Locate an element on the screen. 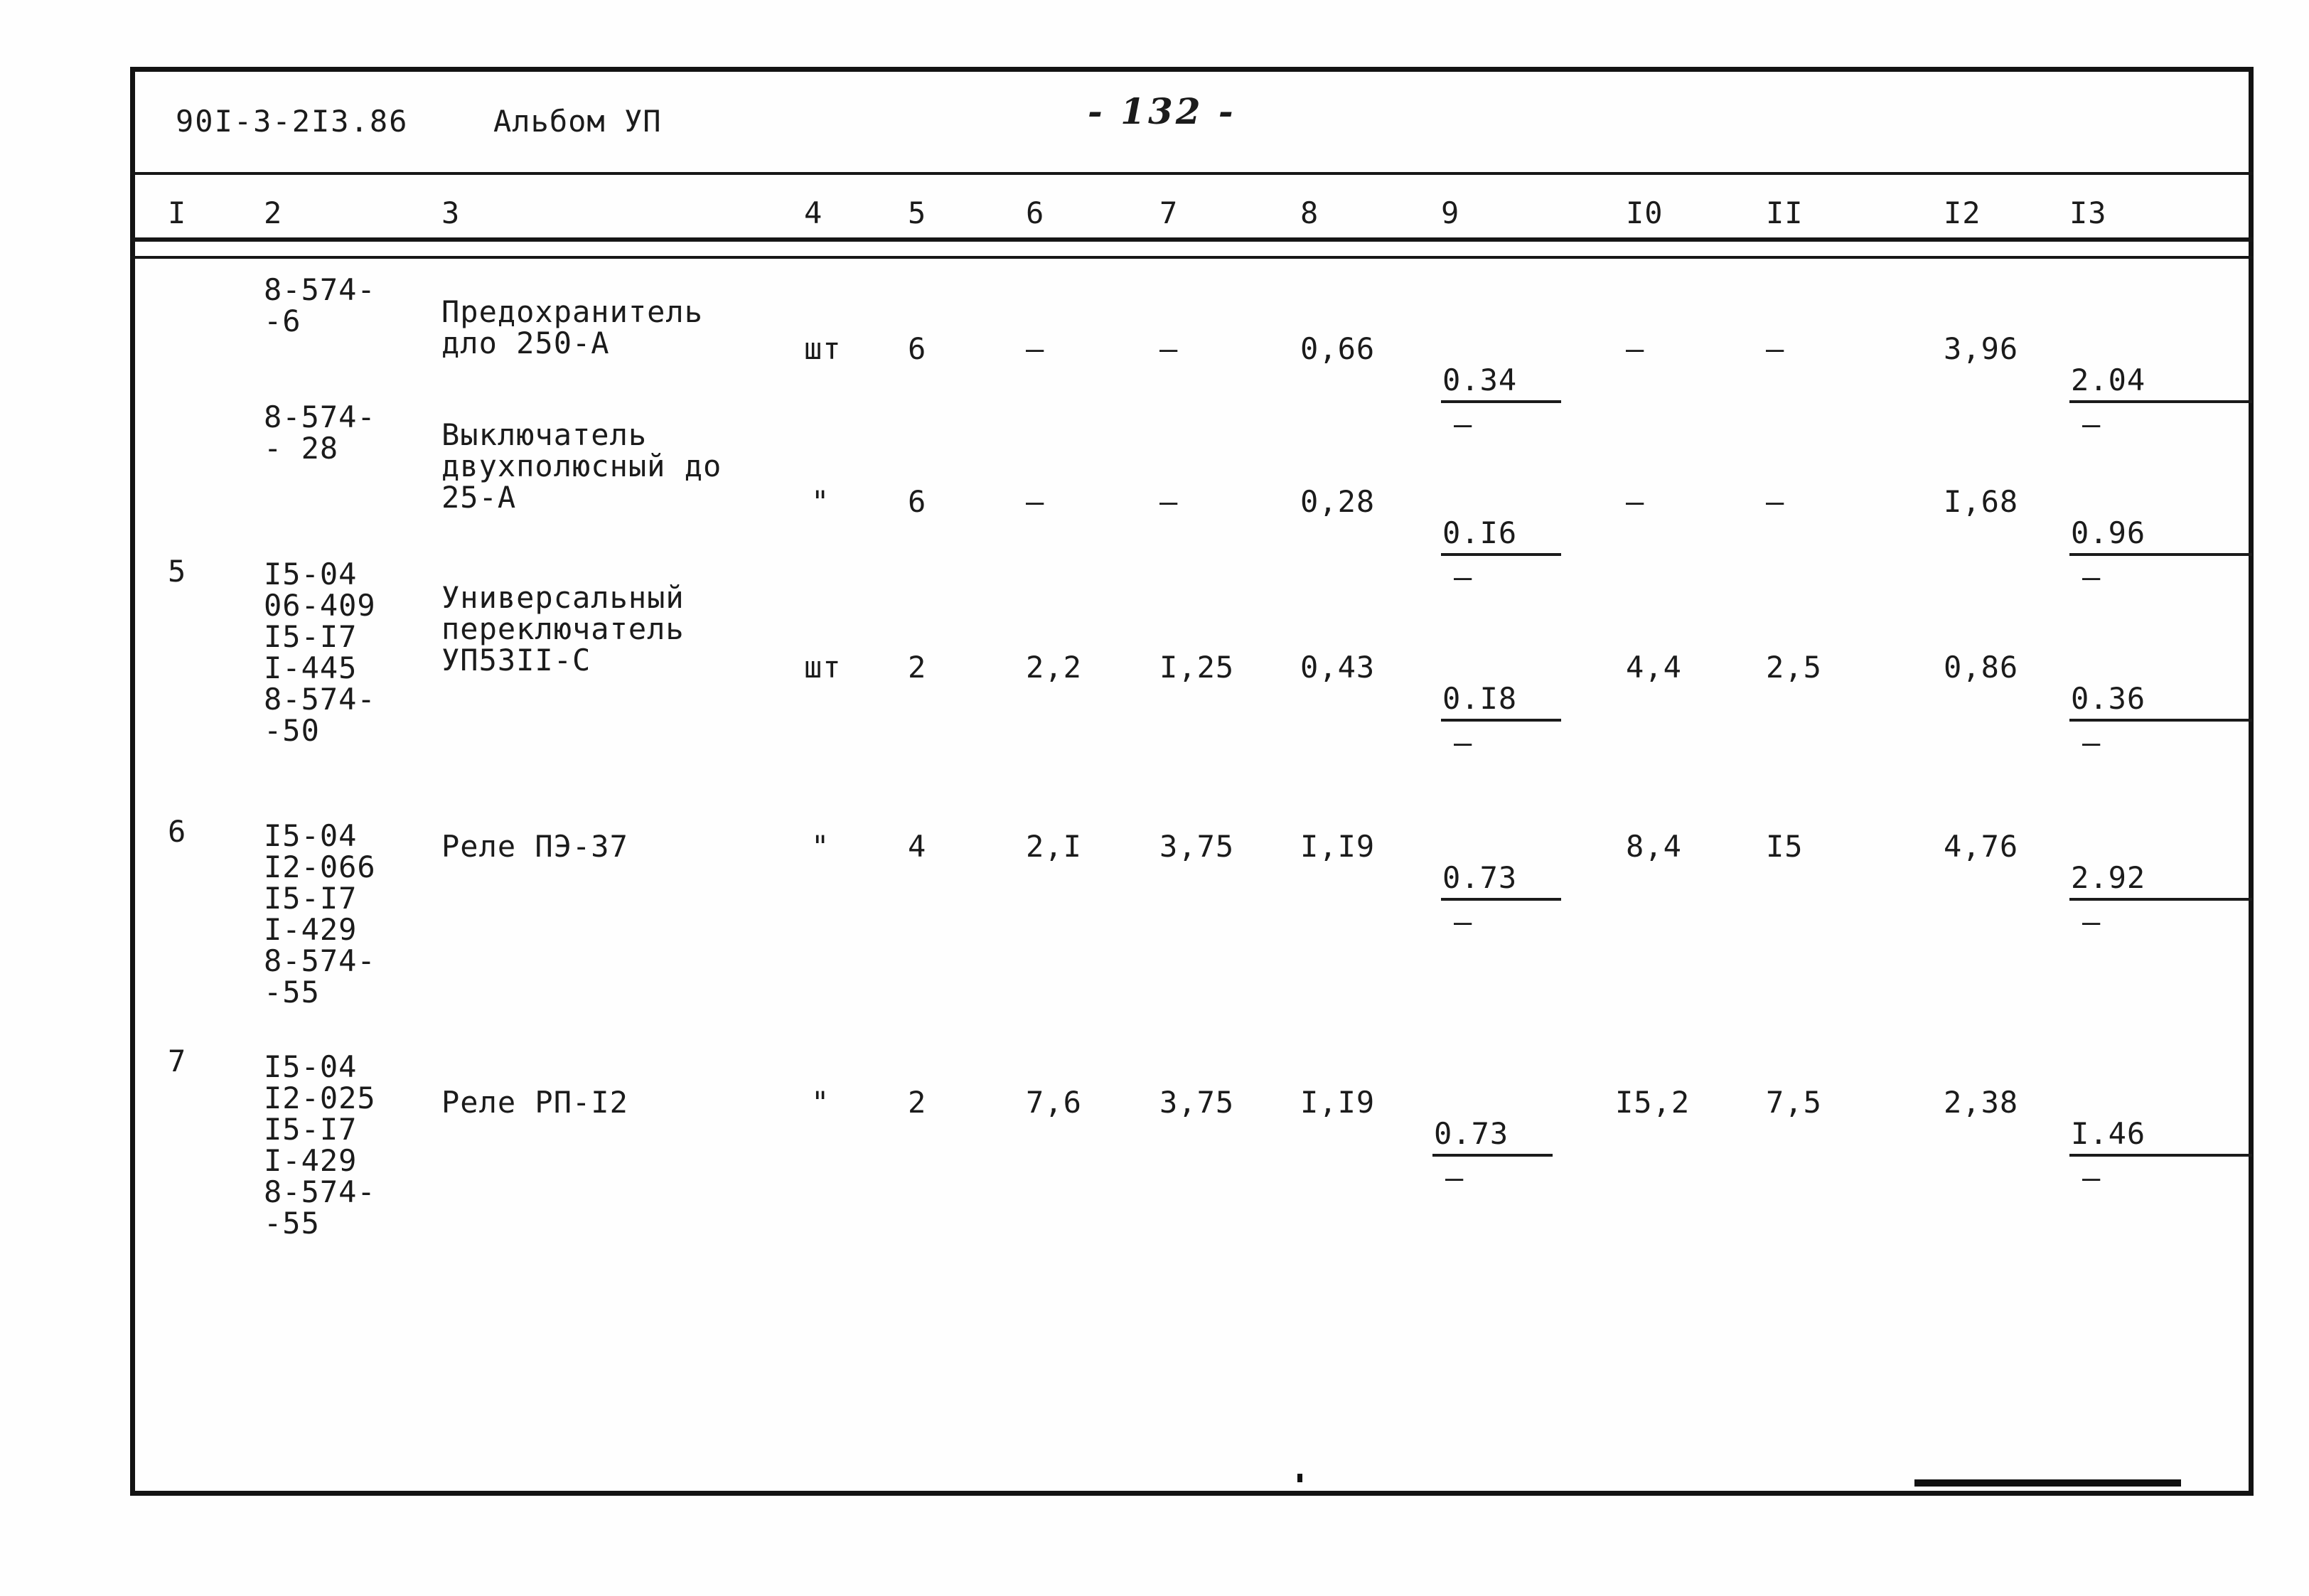  row-7-col8: I,I9 is located at coordinates (1338, 1102).